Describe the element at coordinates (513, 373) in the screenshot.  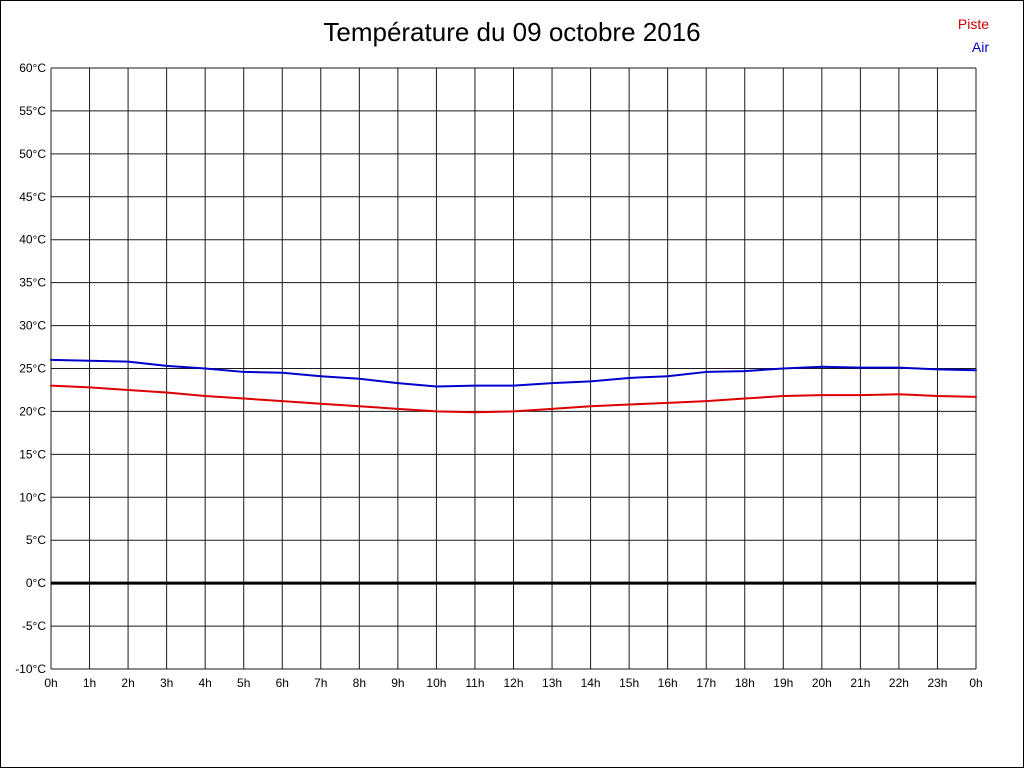
I see `series-line-air` at that location.